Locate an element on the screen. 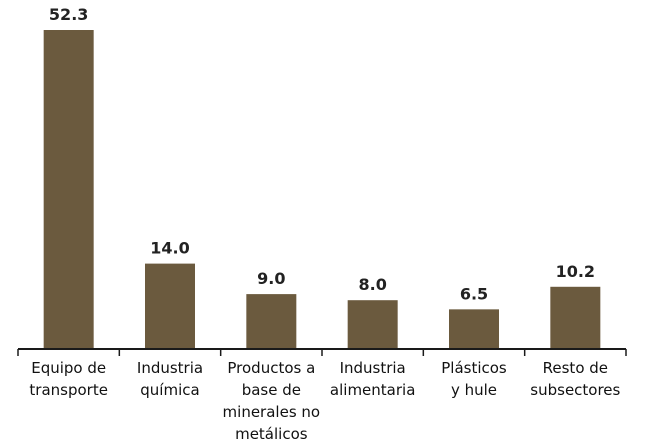 This screenshot has height=444, width=652. x-axis is located at coordinates (322, 352).